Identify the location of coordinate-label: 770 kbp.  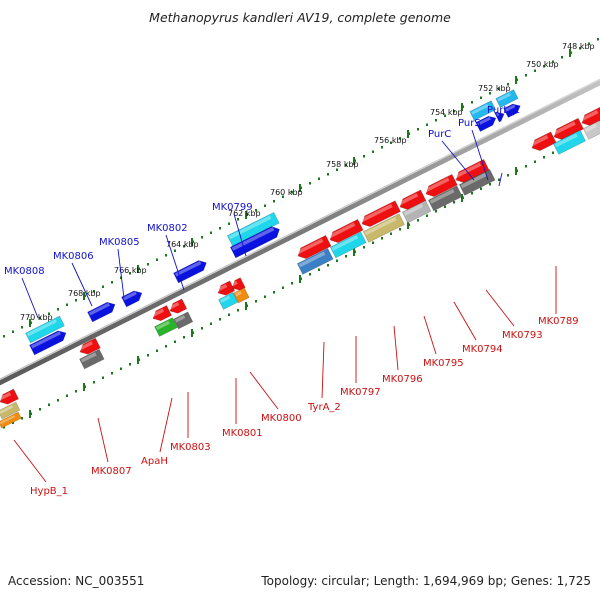
(36, 317).